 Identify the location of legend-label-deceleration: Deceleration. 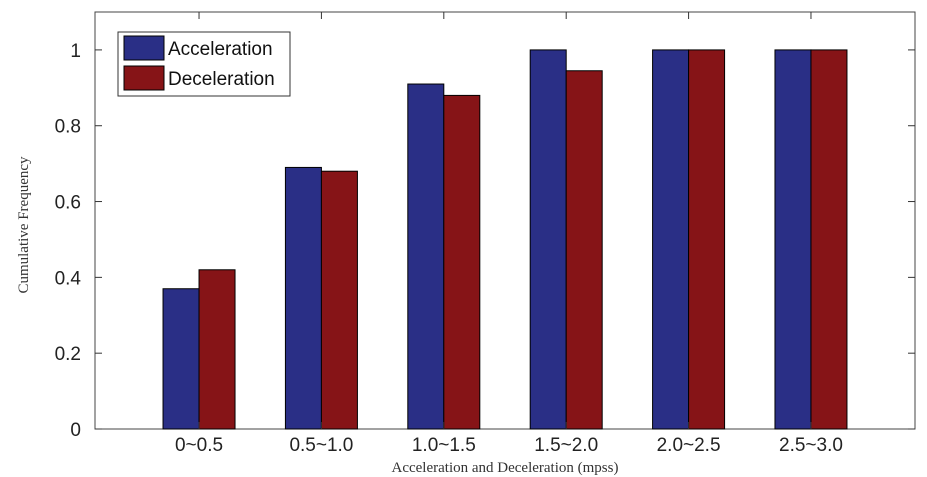
(221, 79).